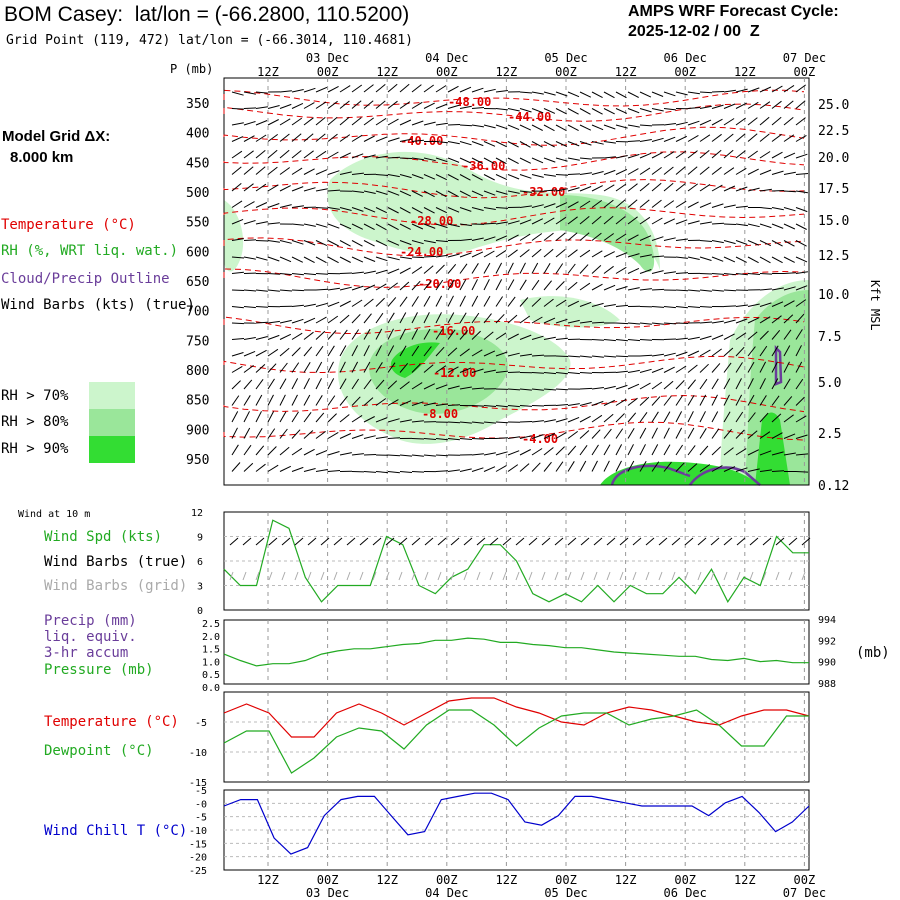 This screenshot has width=900, height=900. What do you see at coordinates (86, 653) in the screenshot?
I see `precip-accum-label: 3-hr accum` at bounding box center [86, 653].